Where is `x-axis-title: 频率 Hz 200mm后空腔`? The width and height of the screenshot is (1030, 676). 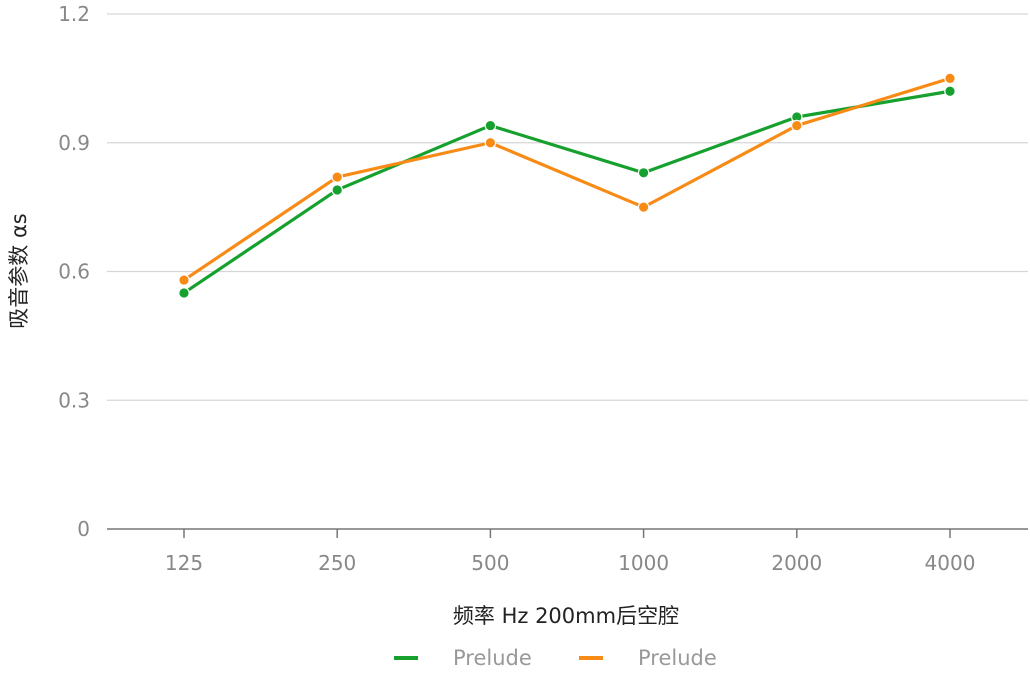
x-axis-title: 频率 Hz 200mm后空腔 is located at coordinates (566, 616).